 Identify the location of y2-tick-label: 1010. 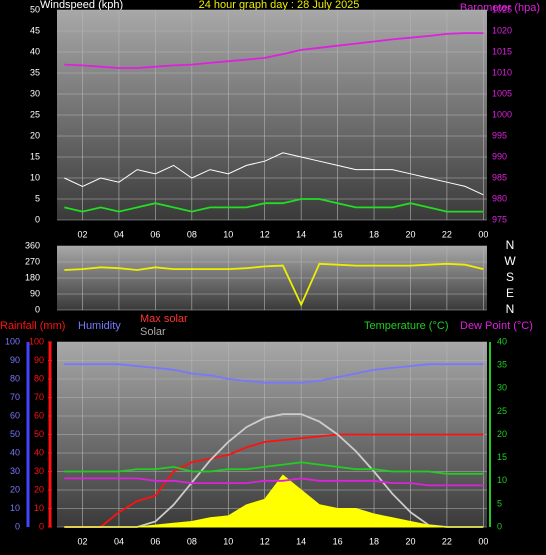
(502, 72).